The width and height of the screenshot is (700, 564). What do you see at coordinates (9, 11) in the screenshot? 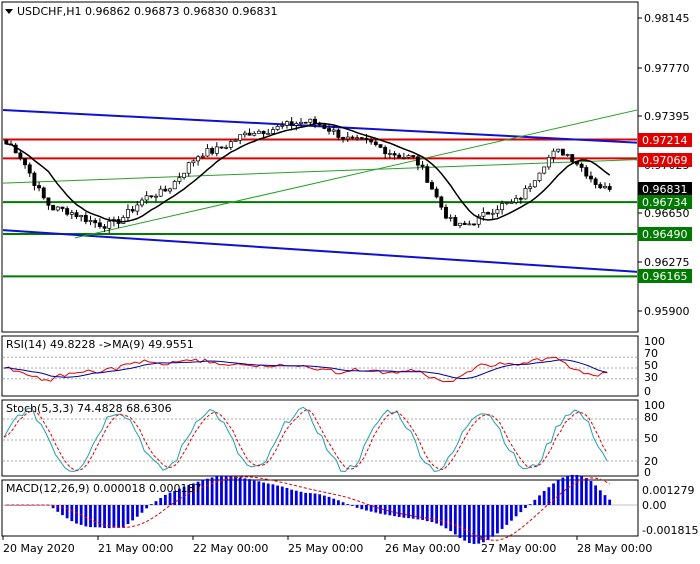
I see `symbol-dropdown-icon` at bounding box center [9, 11].